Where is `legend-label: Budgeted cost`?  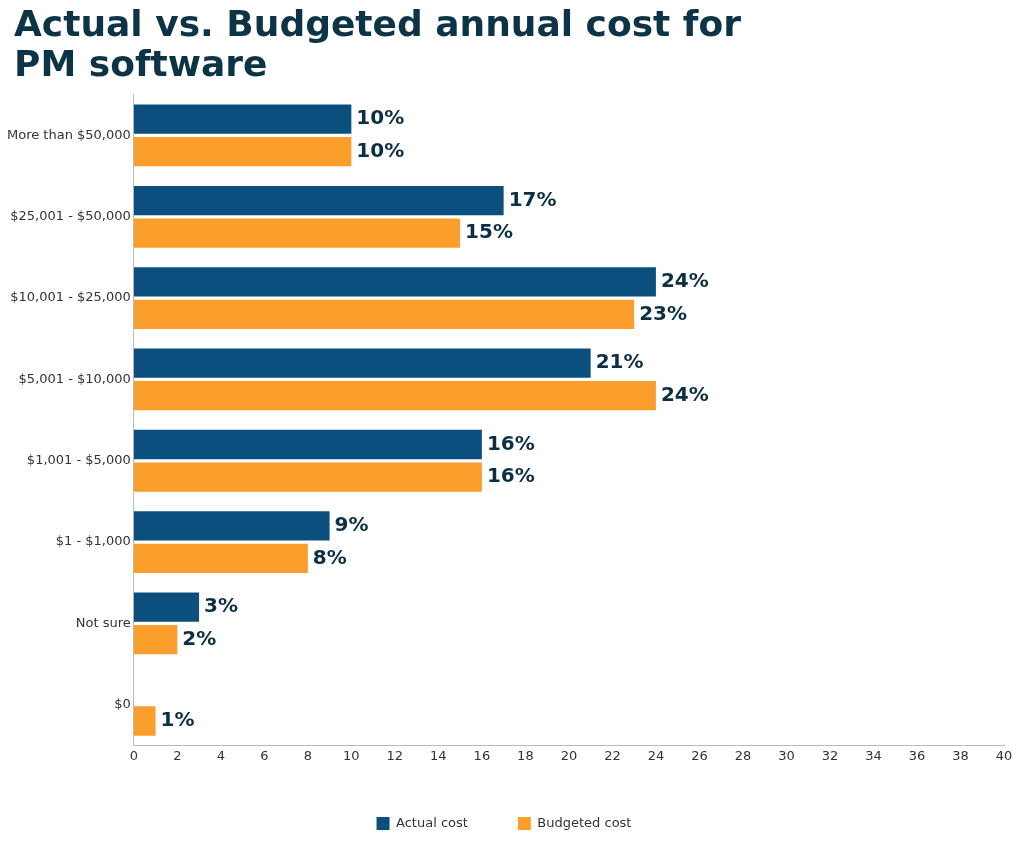
legend-label: Budgeted cost is located at coordinates (584, 822).